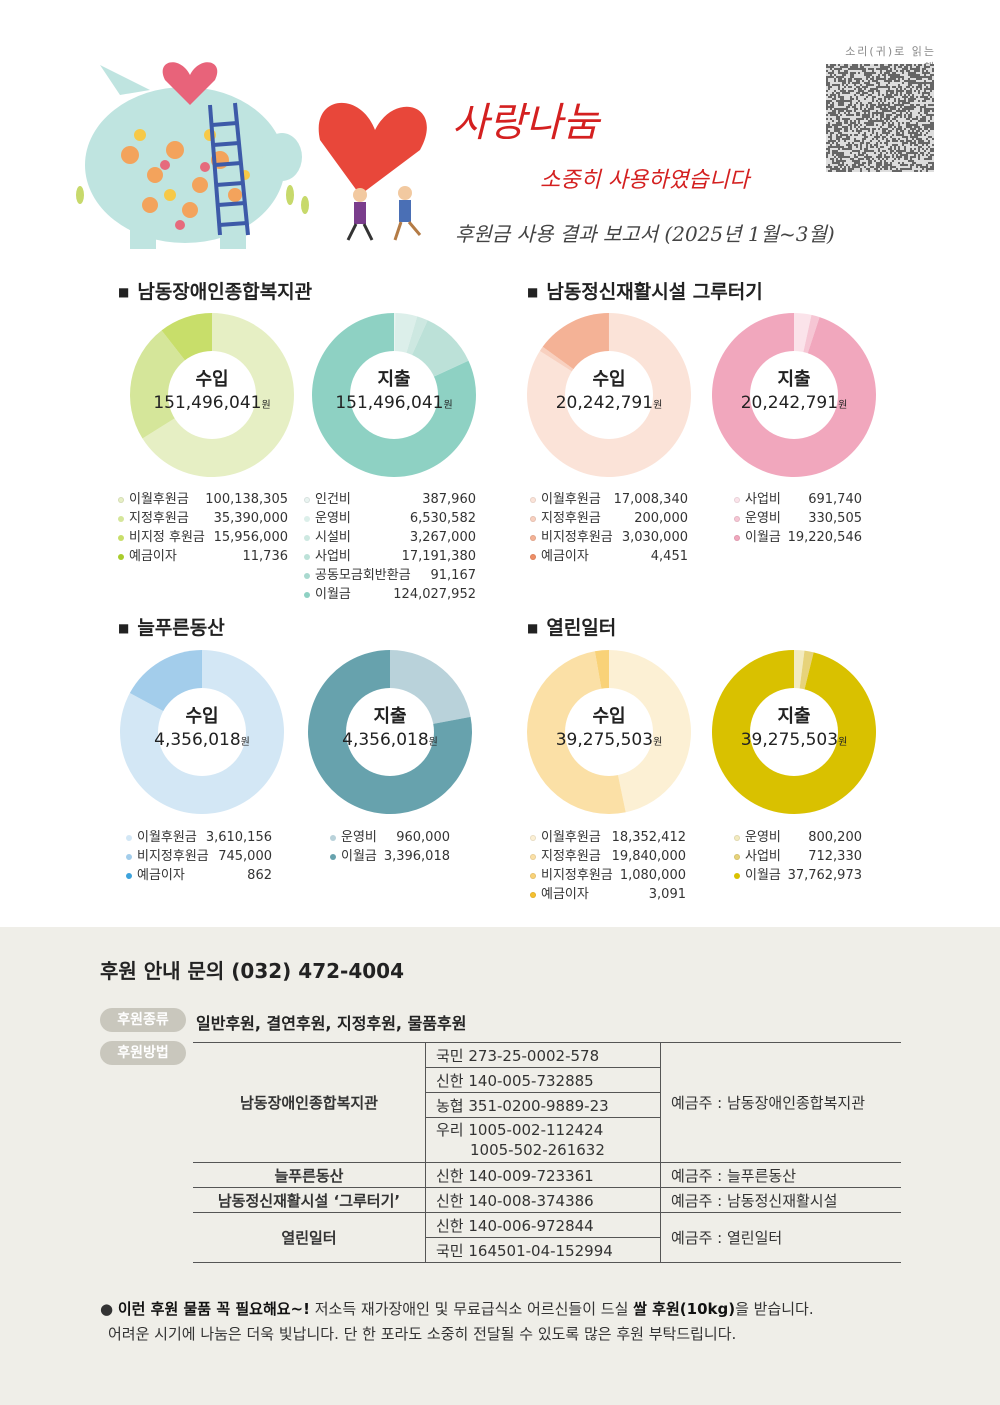  I want to click on income-legend-value: 4,451, so click(669, 556).